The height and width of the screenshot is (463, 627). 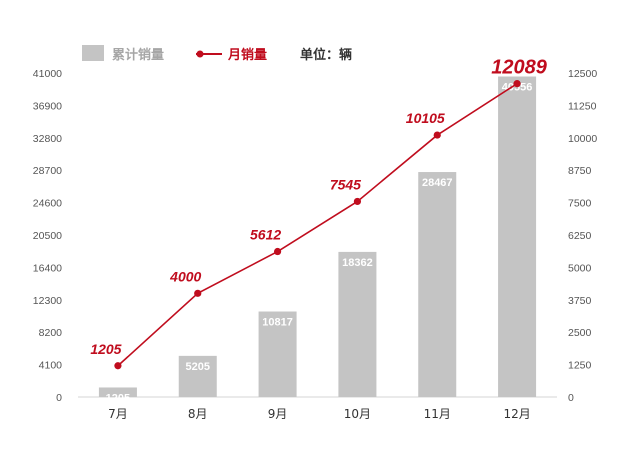 What do you see at coordinates (93, 53) in the screenshot?
I see `legend-bar-swatch` at bounding box center [93, 53].